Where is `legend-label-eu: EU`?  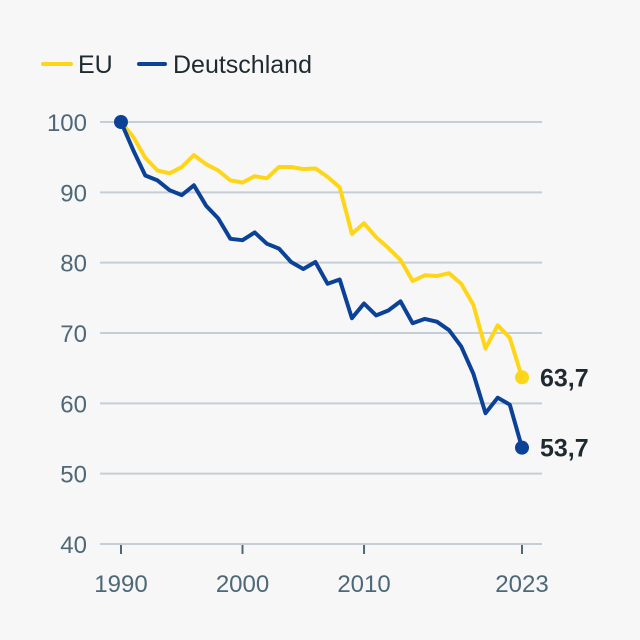 legend-label-eu: EU is located at coordinates (95, 65).